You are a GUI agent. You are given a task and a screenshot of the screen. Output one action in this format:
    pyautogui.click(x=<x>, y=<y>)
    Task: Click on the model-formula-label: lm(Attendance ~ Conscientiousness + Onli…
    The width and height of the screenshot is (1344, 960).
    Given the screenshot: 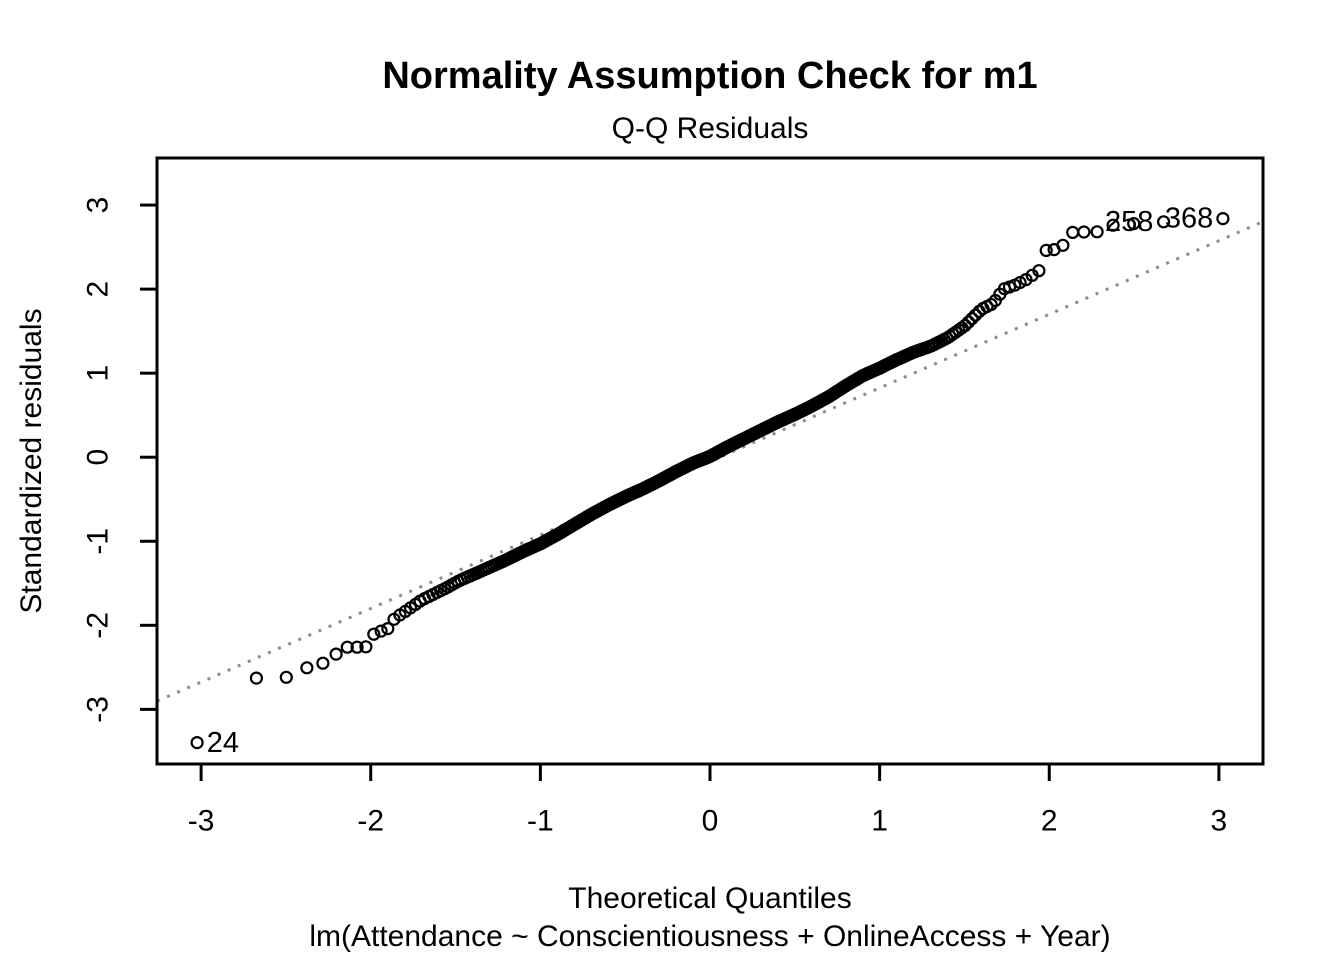 What is the action you would take?
    pyautogui.click(x=710, y=936)
    